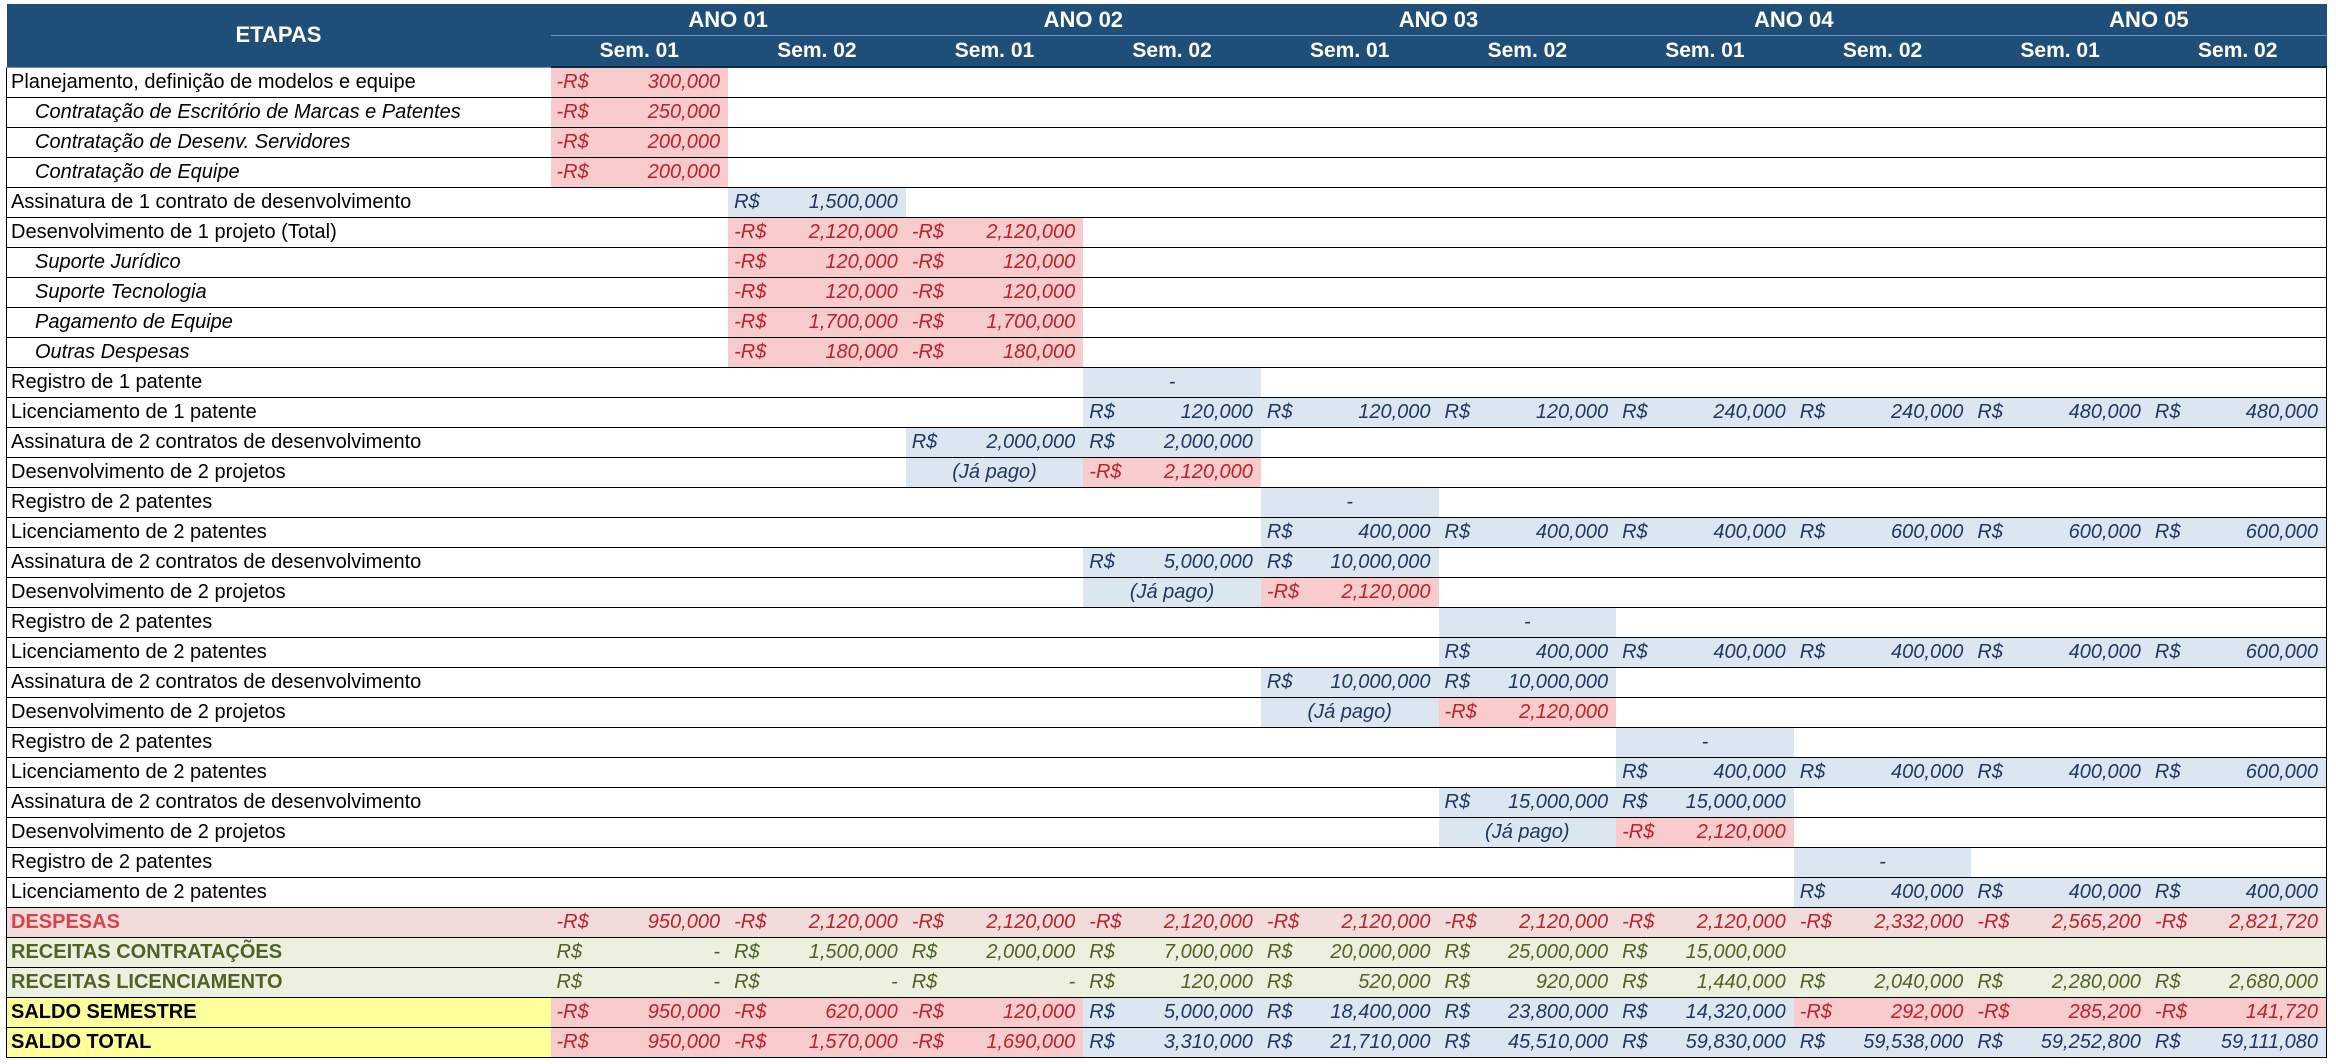 This screenshot has height=1064, width=2336. What do you see at coordinates (278, 1012) in the screenshot?
I see `summary-label: SALDO SEMESTRE` at bounding box center [278, 1012].